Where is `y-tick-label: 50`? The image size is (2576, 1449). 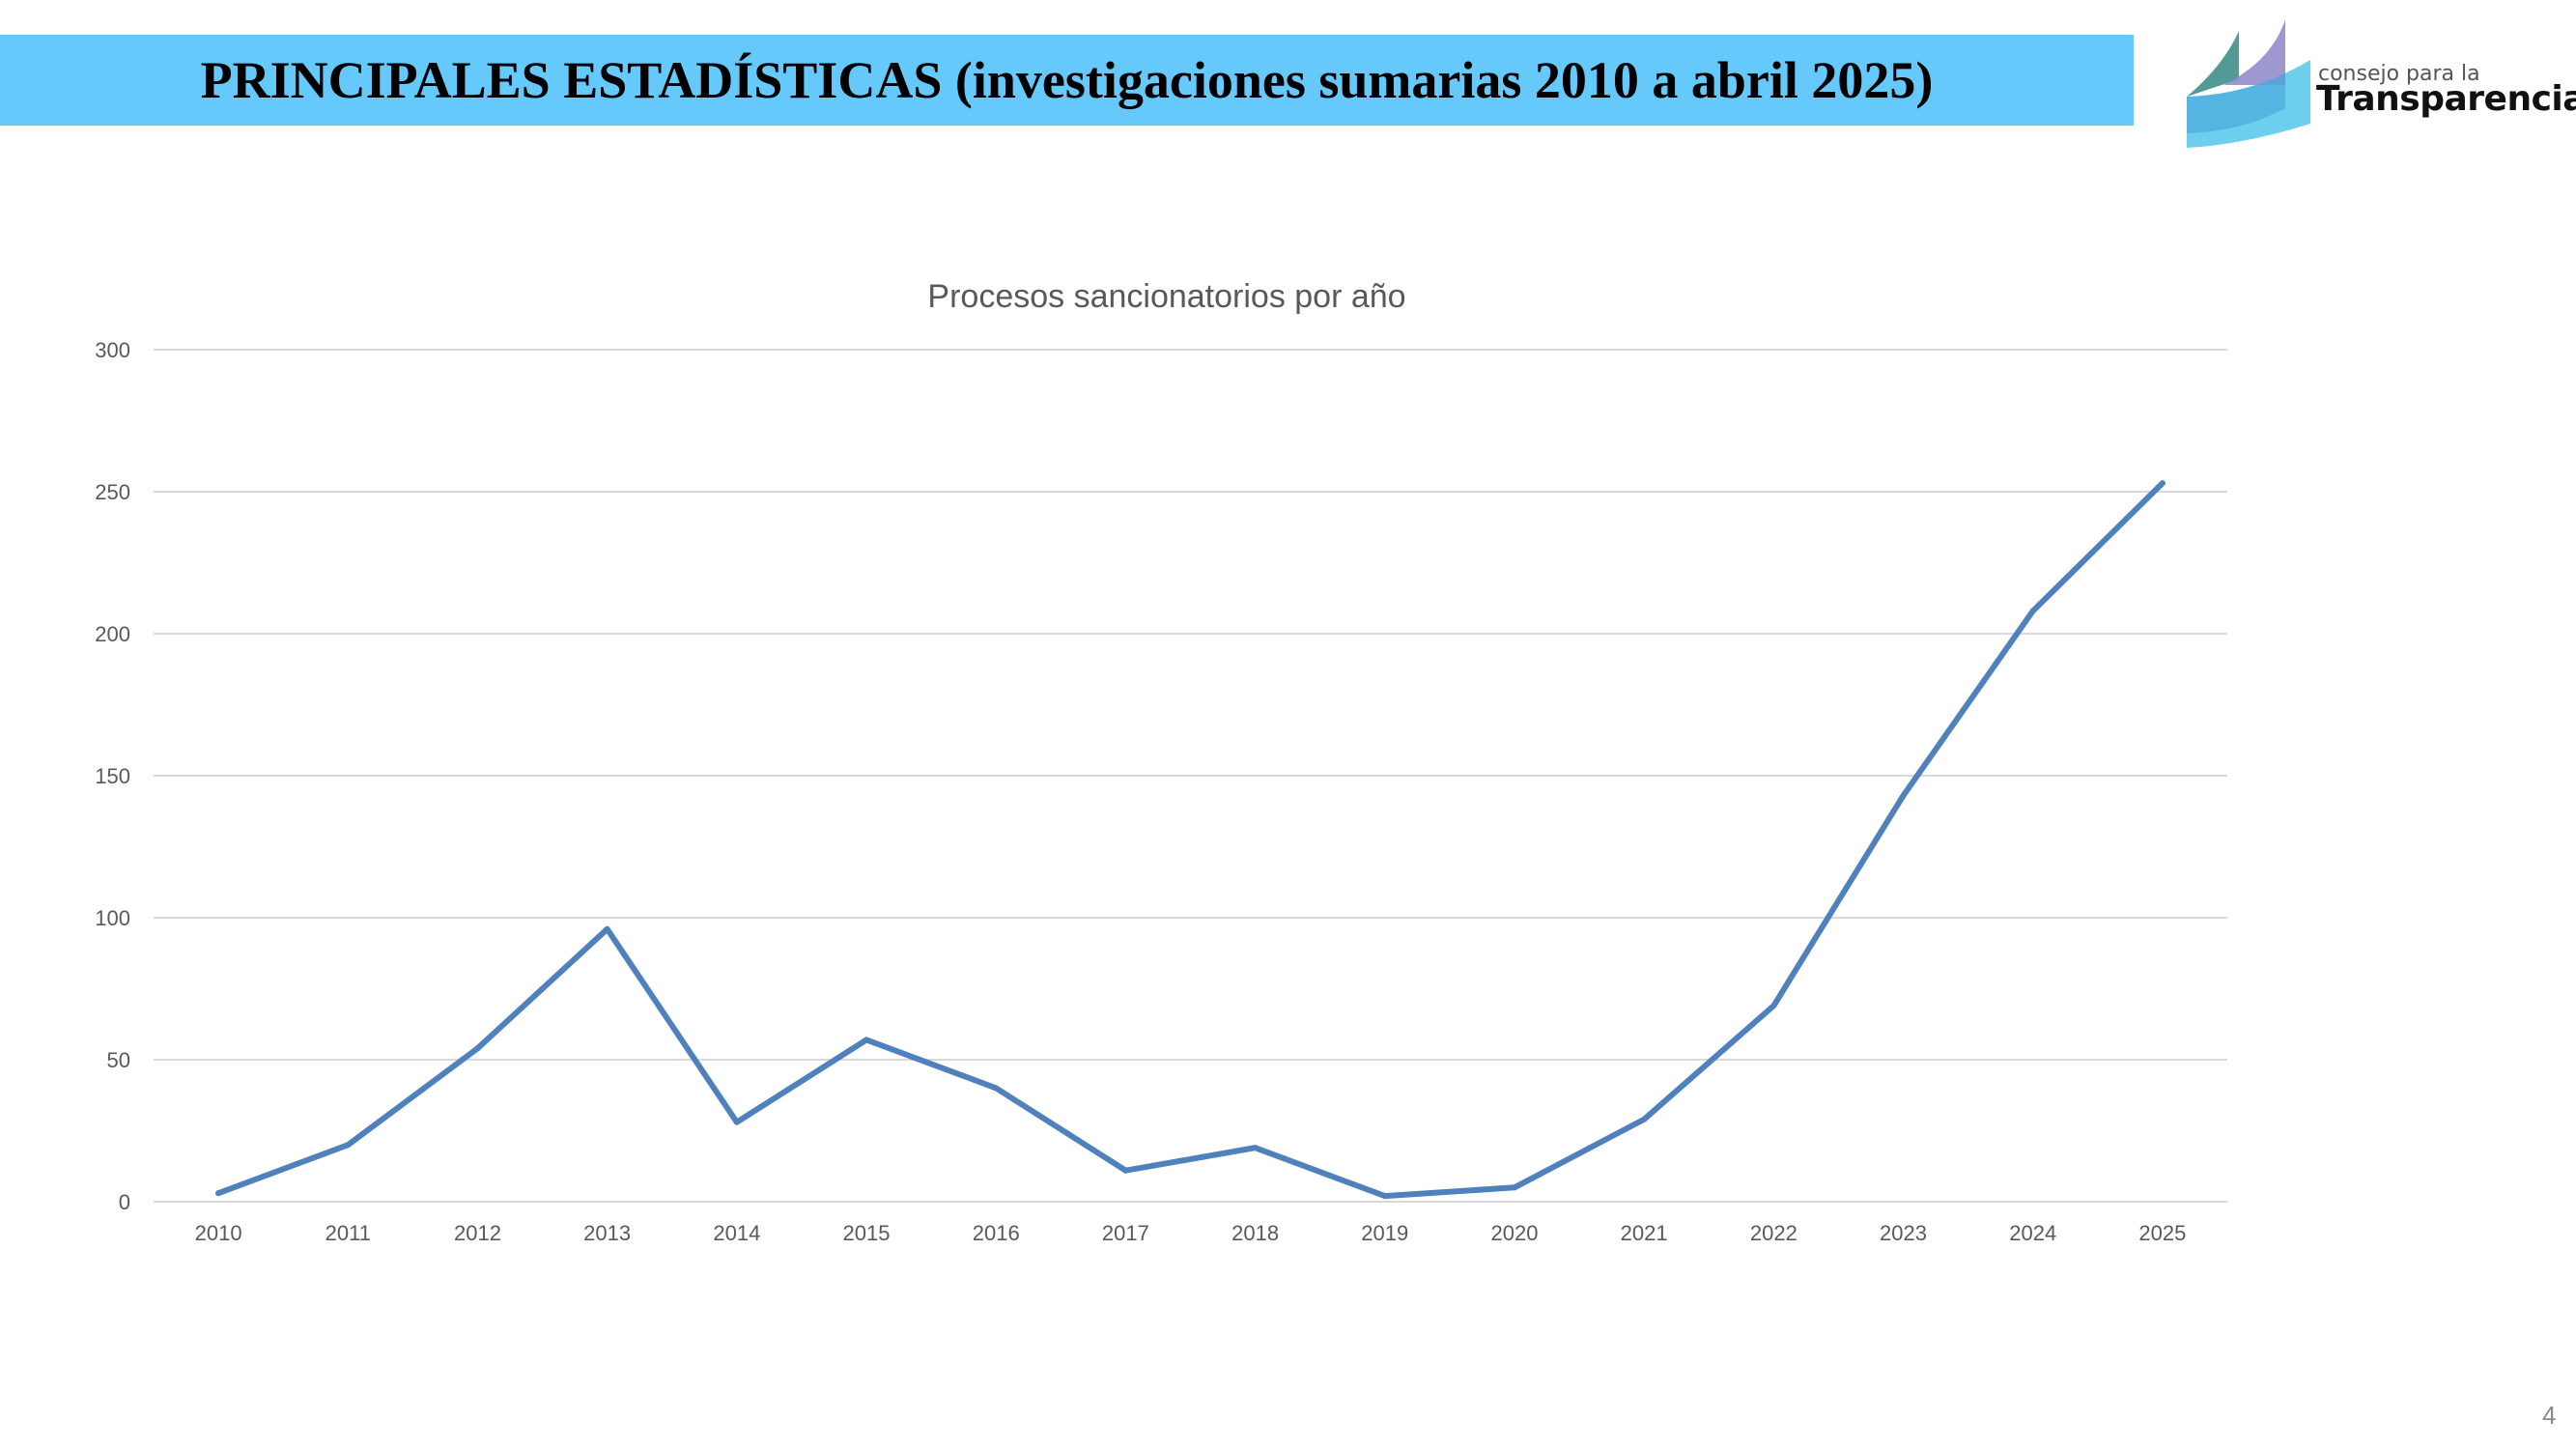 y-tick-label: 50 is located at coordinates (118, 1060).